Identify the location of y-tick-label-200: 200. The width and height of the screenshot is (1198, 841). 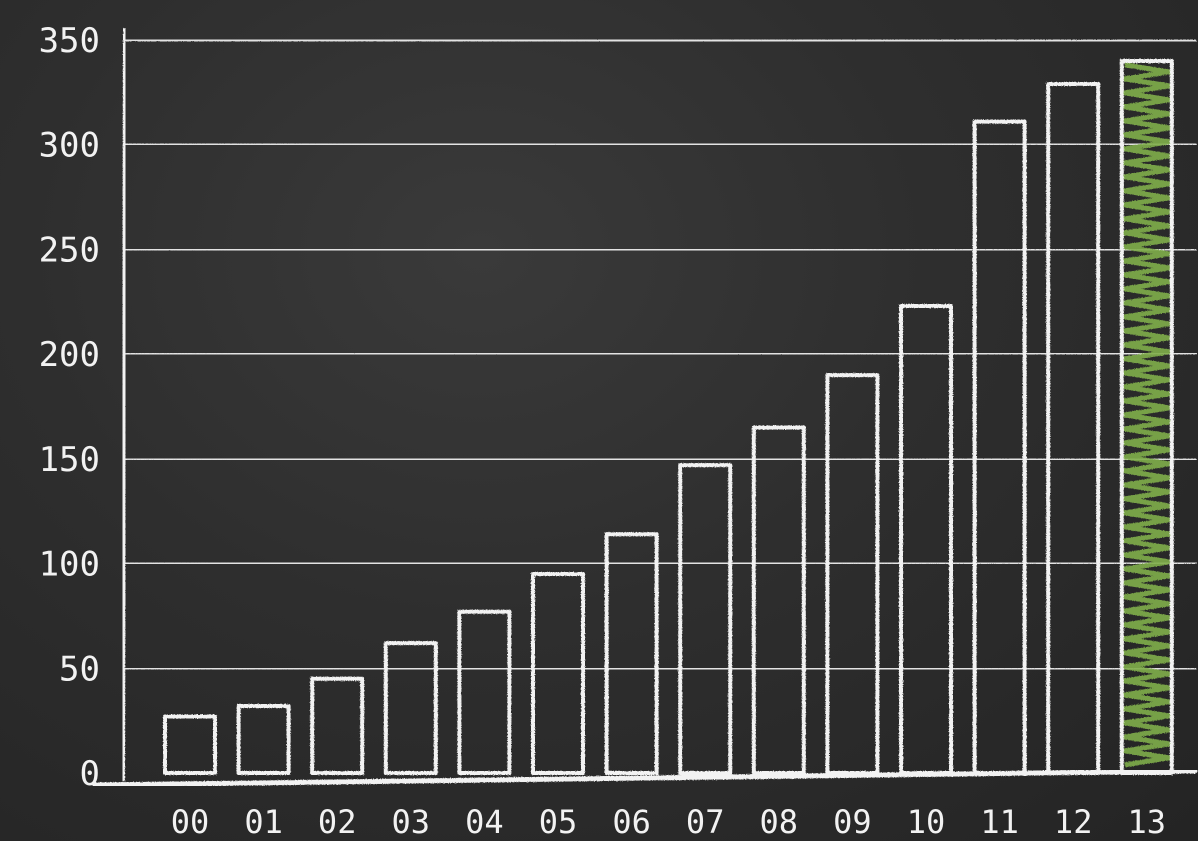
(69, 355).